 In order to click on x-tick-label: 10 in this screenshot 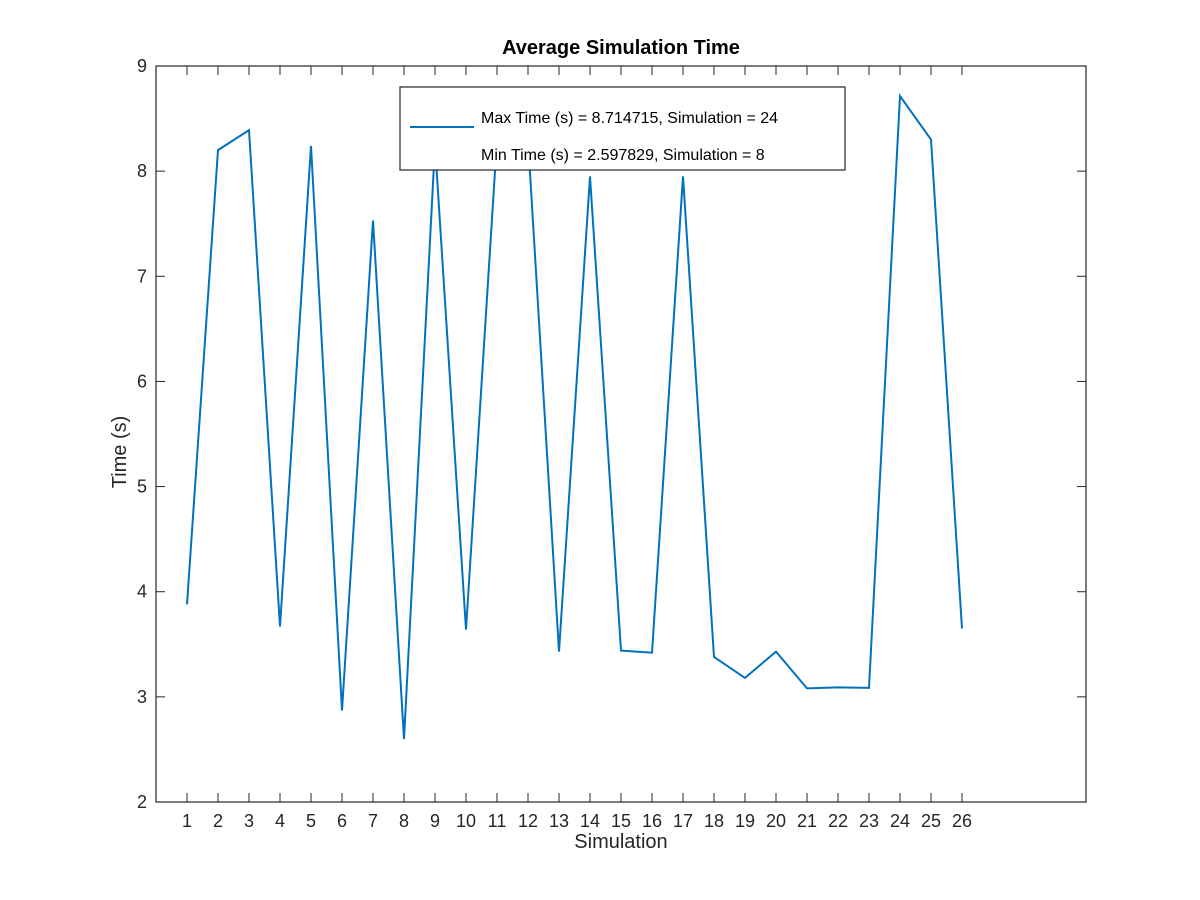, I will do `click(466, 821)`.